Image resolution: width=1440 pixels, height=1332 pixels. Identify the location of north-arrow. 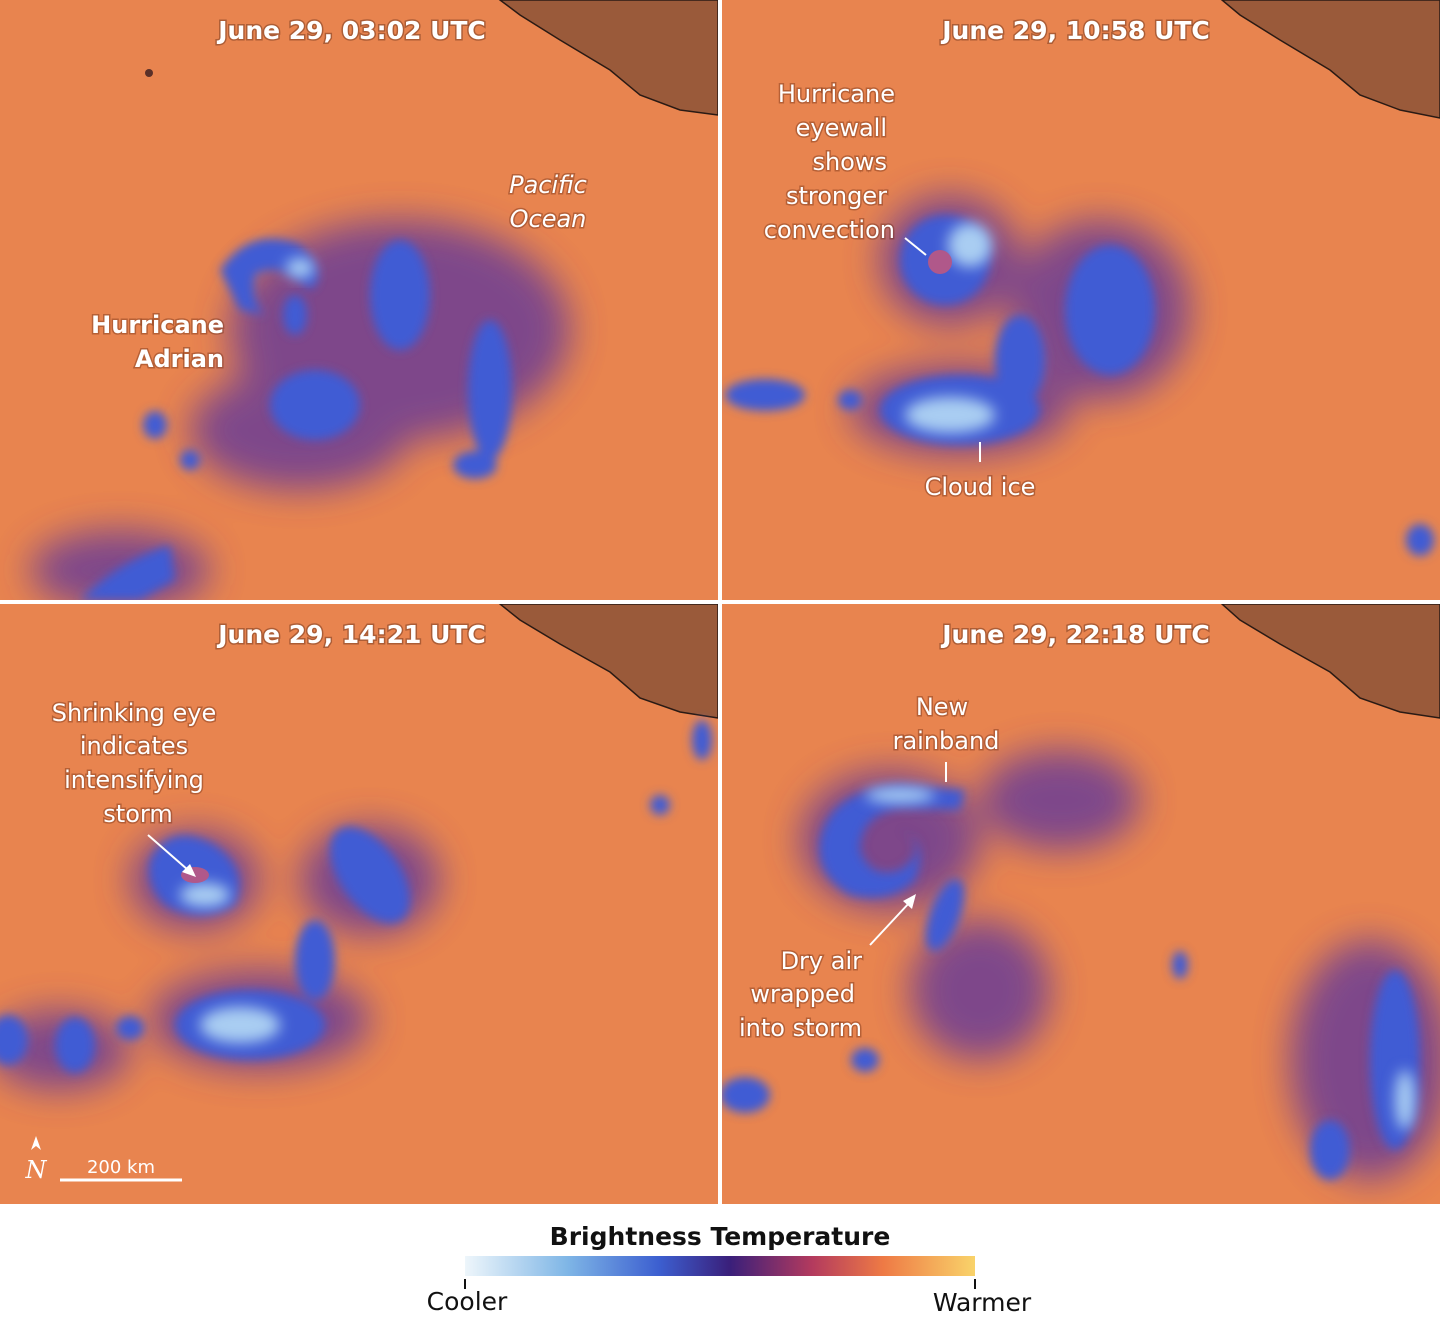
(36, 1143).